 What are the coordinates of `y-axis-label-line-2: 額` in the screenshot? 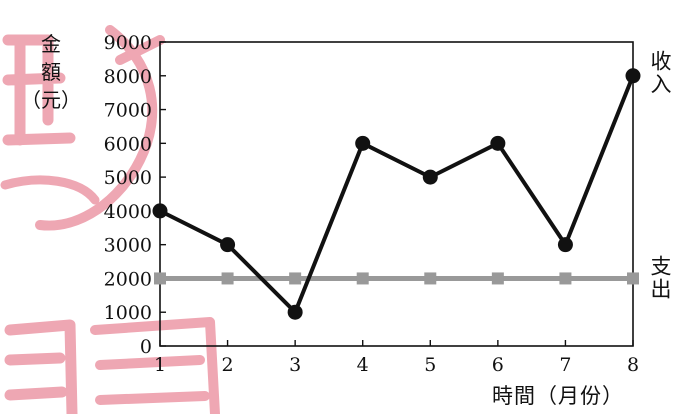 It's located at (51, 72).